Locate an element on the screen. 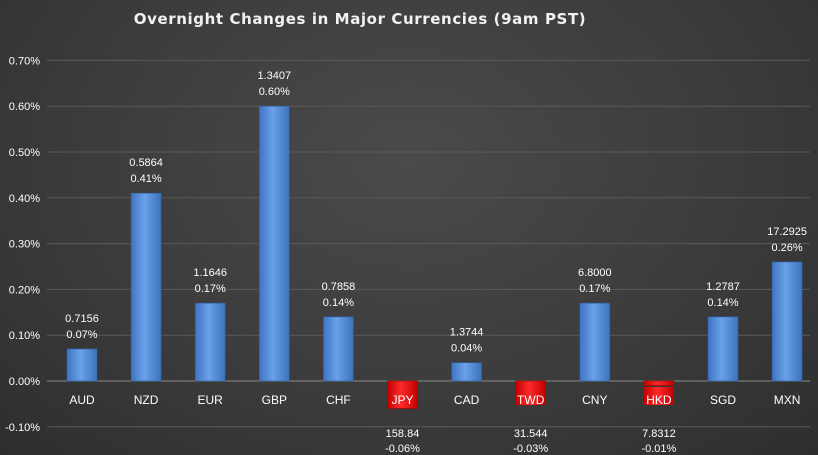 The width and height of the screenshot is (818, 455). rate-label: 1.3407 is located at coordinates (274, 76).